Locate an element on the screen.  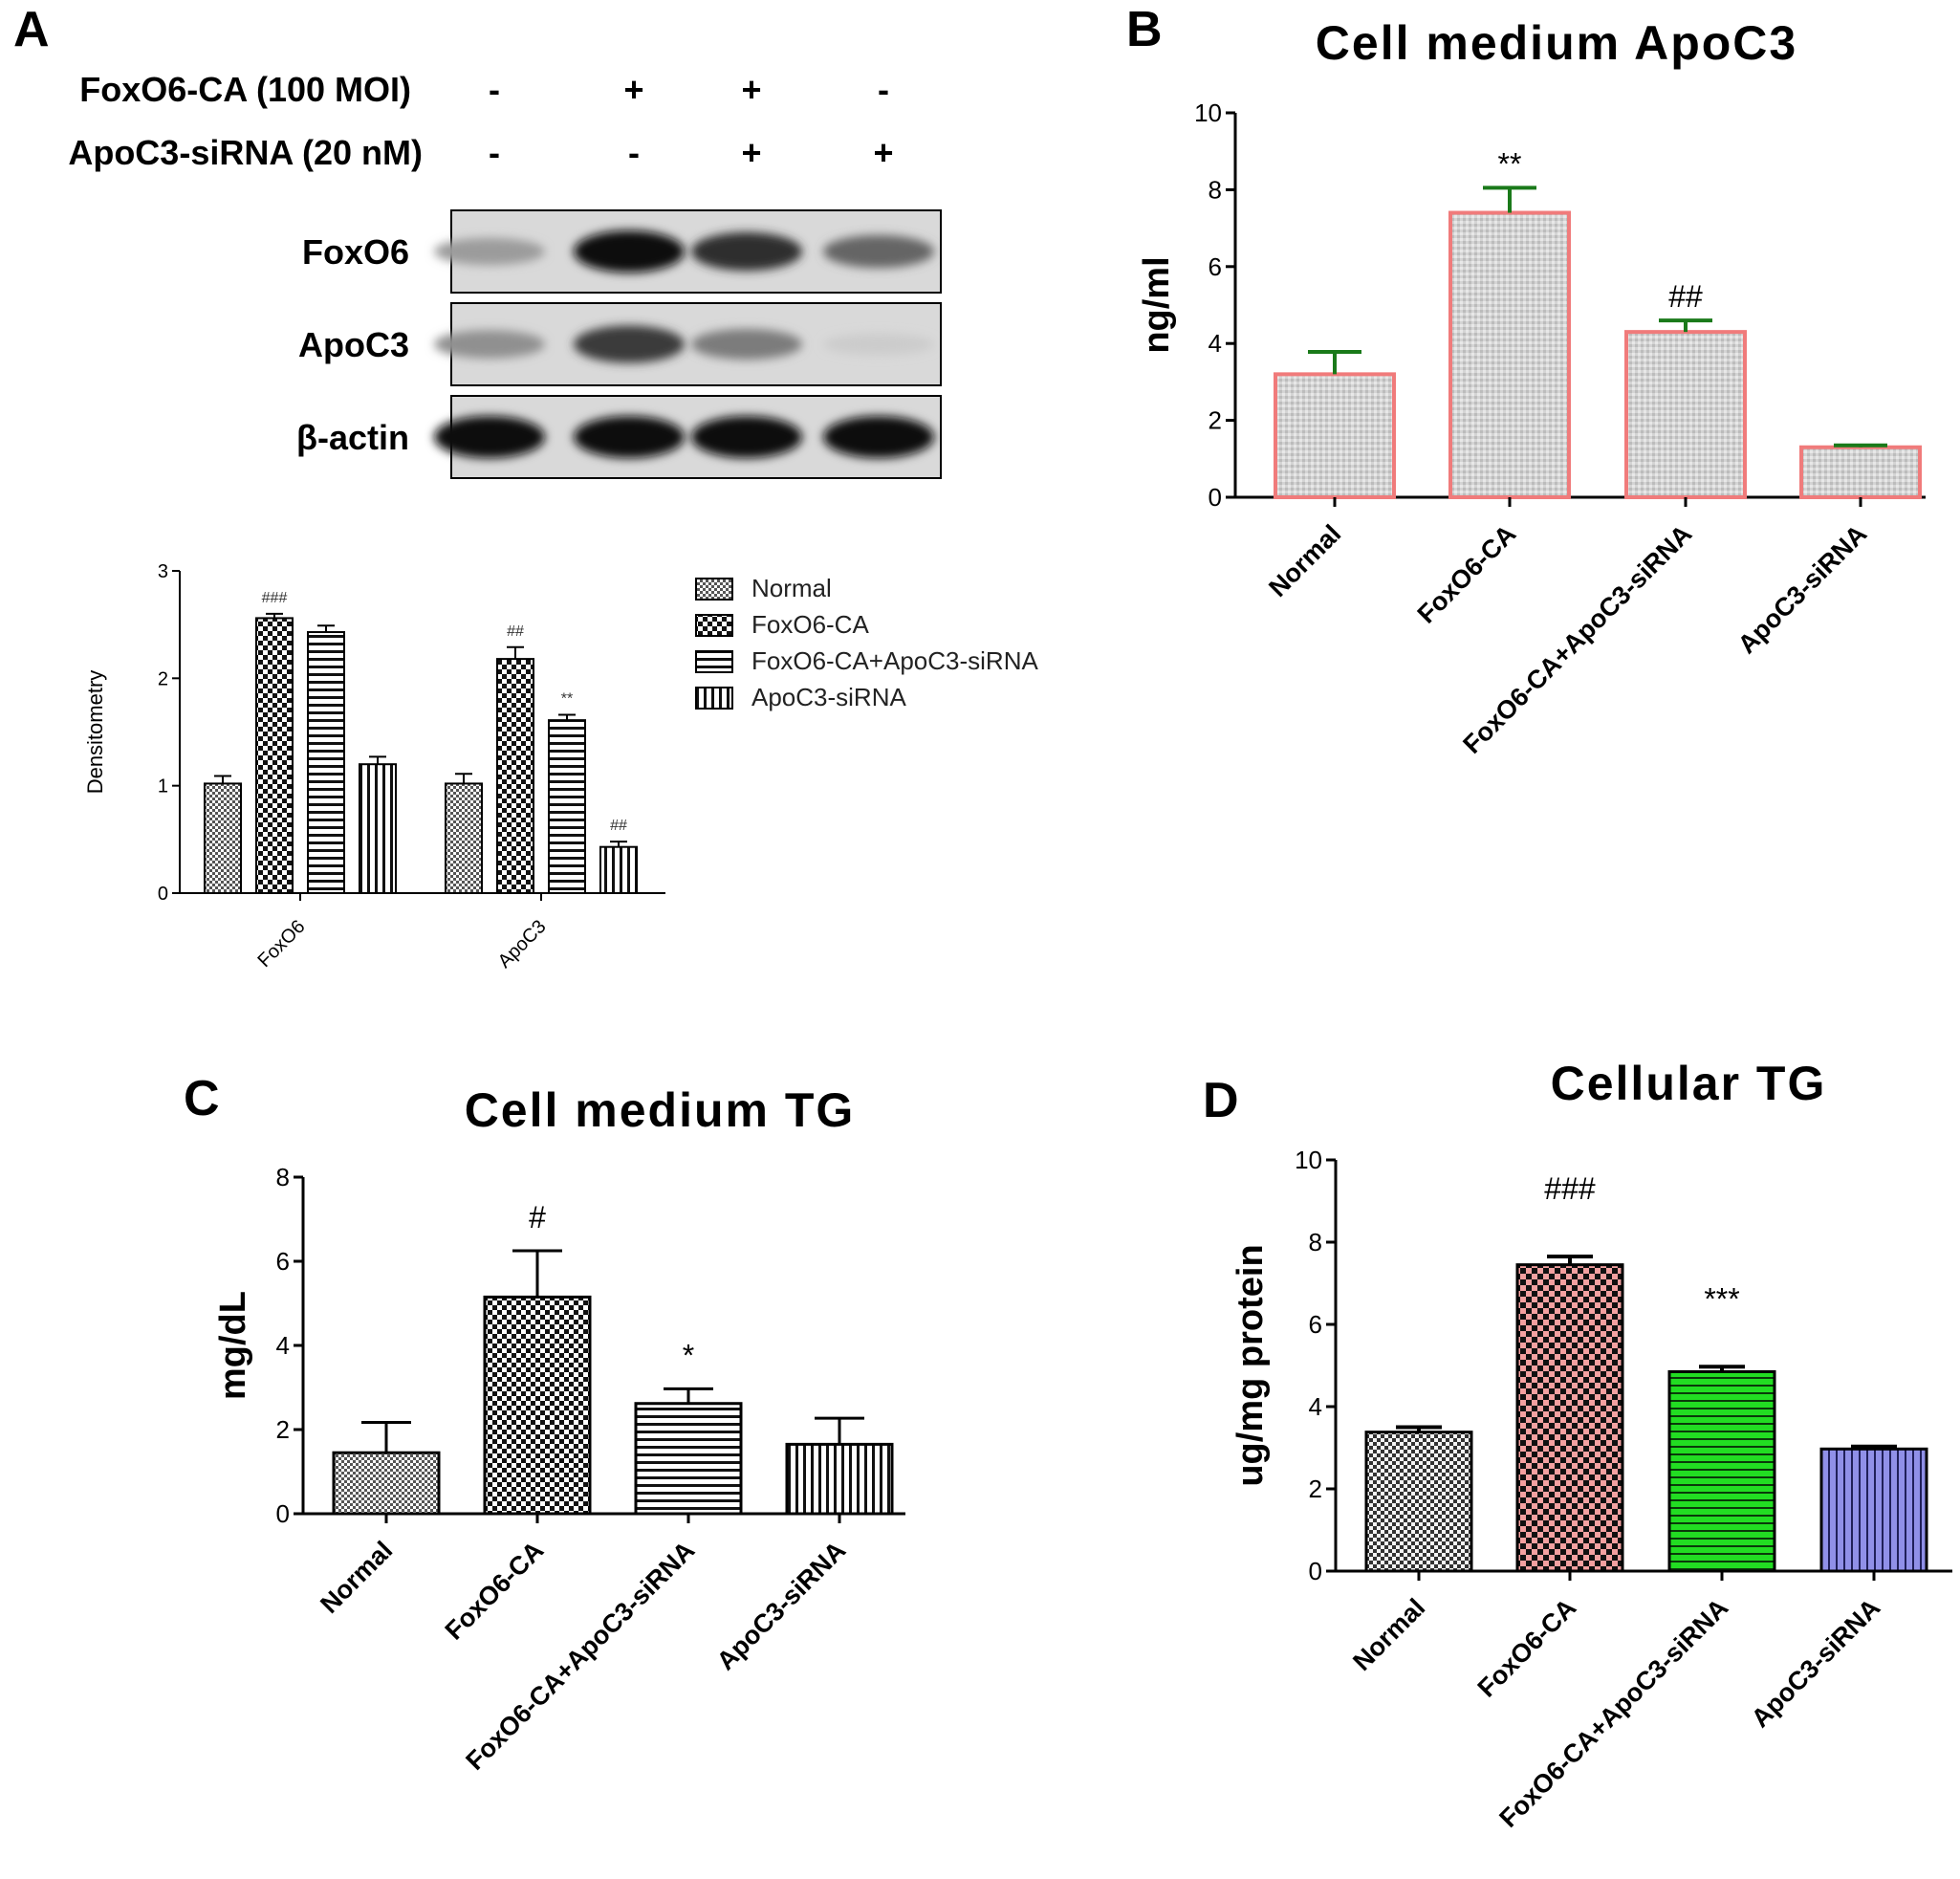
y-tick-label: 6 is located at coordinates (283, 1261).